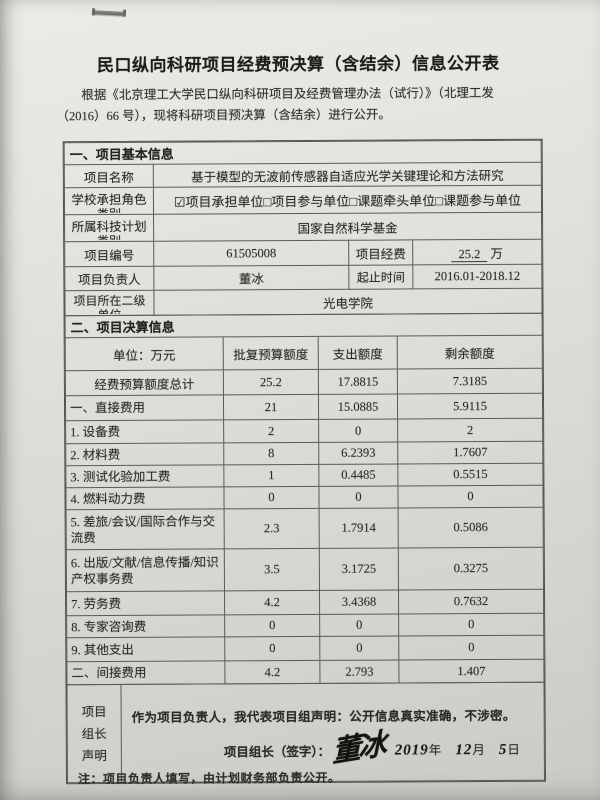  I want to click on budget-approved: 3.5, so click(272, 569).